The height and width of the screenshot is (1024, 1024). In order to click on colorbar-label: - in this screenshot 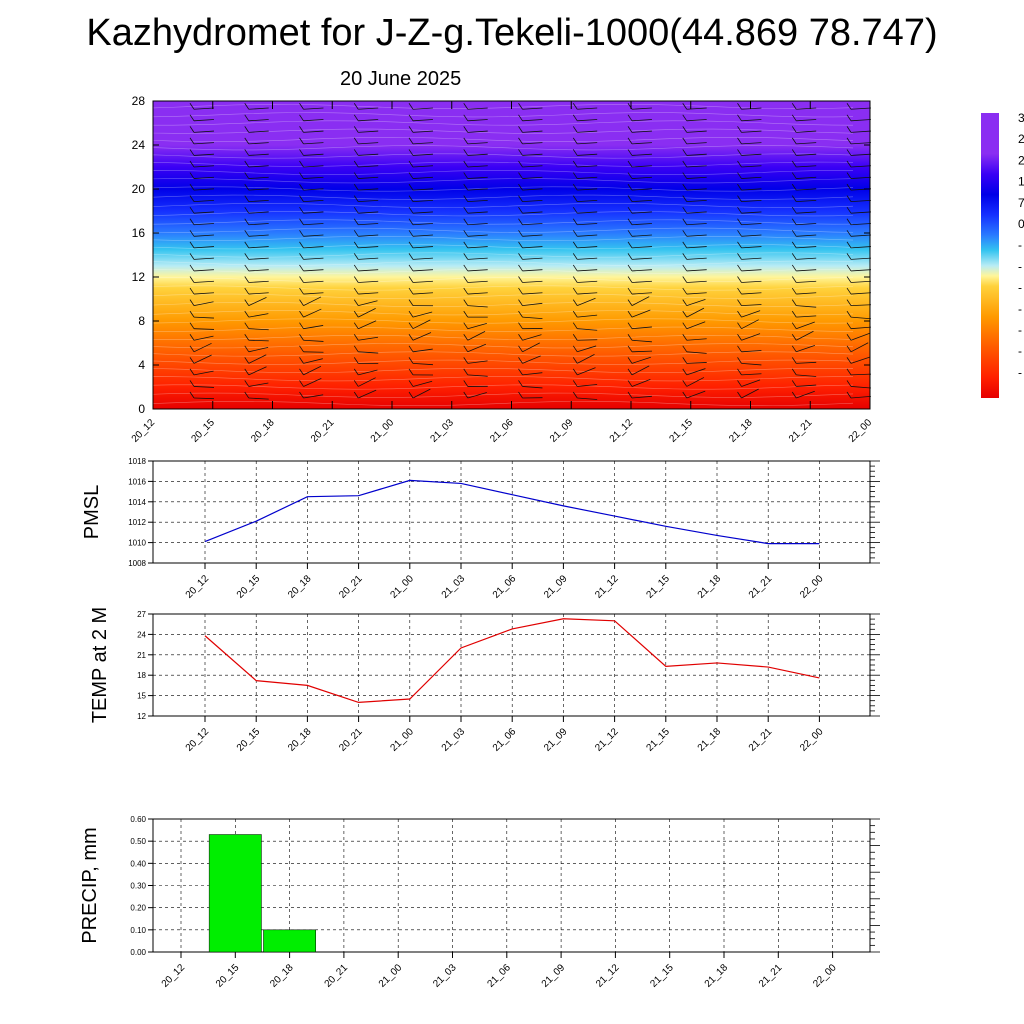, I will do `click(1020, 330)`.